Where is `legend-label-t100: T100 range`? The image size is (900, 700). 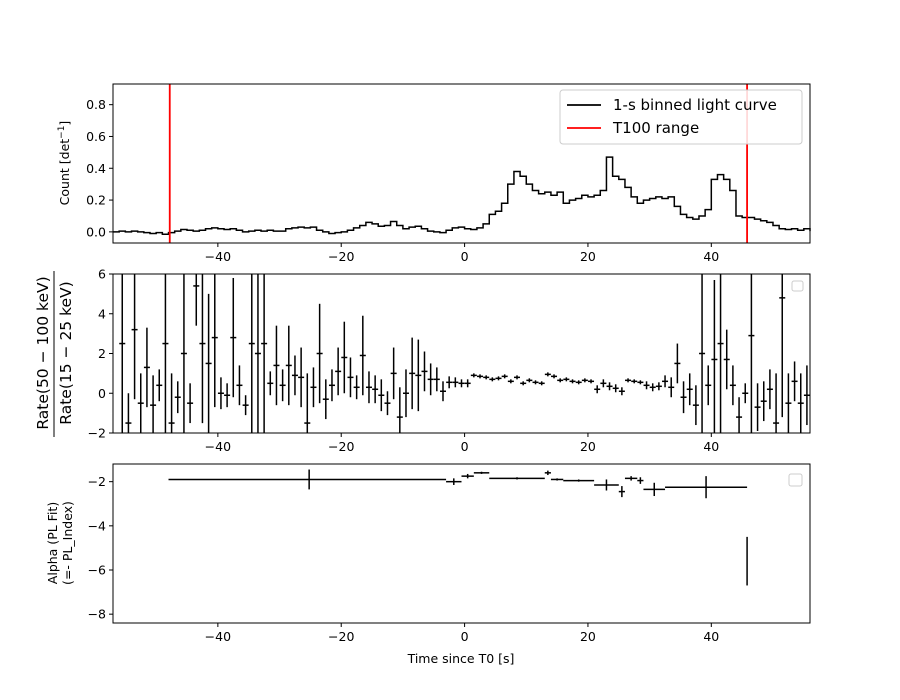 legend-label-t100: T100 range is located at coordinates (655, 128).